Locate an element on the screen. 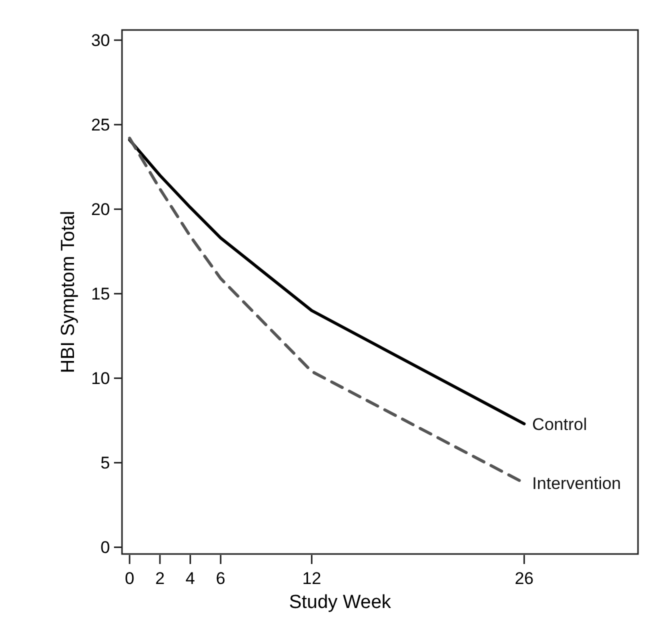 Image resolution: width=654 pixels, height=622 pixels. x-tick-label: 2 is located at coordinates (160, 578).